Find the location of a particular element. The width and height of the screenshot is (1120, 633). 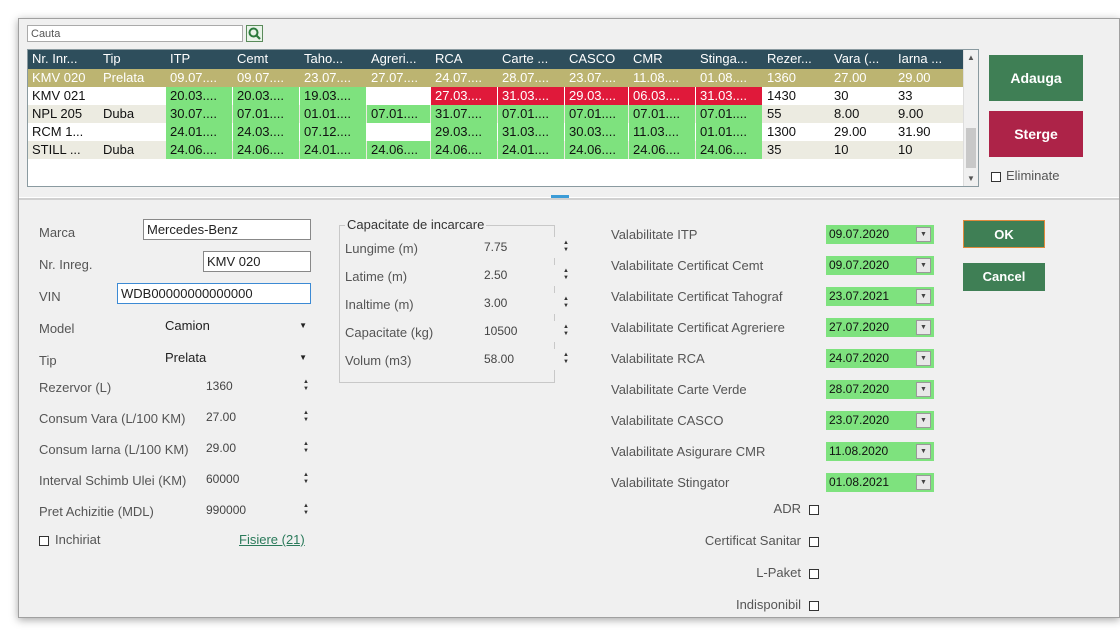

cancel-button: Cancel is located at coordinates (1004, 277).